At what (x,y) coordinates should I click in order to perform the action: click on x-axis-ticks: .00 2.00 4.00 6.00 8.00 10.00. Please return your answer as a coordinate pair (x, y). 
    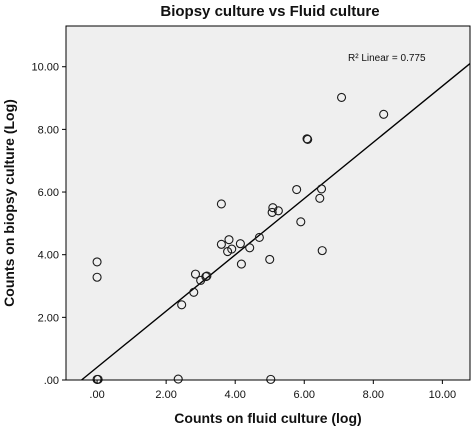
    Looking at the image, I should click on (272, 390).